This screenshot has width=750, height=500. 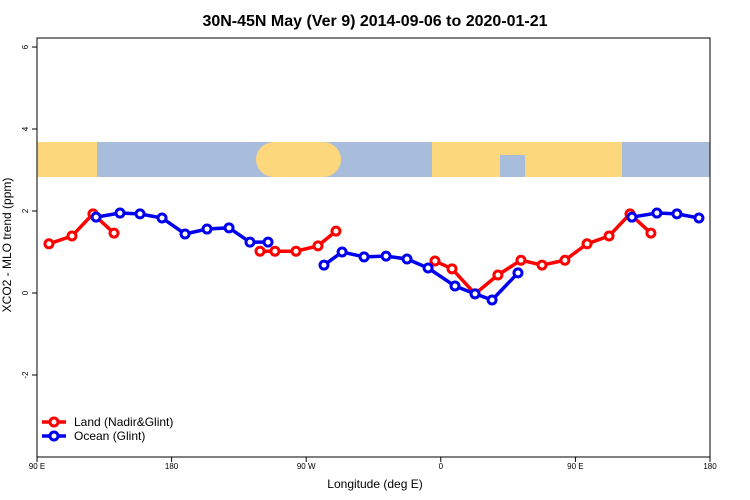 I want to click on y-tick-label: -2, so click(x=25, y=375).